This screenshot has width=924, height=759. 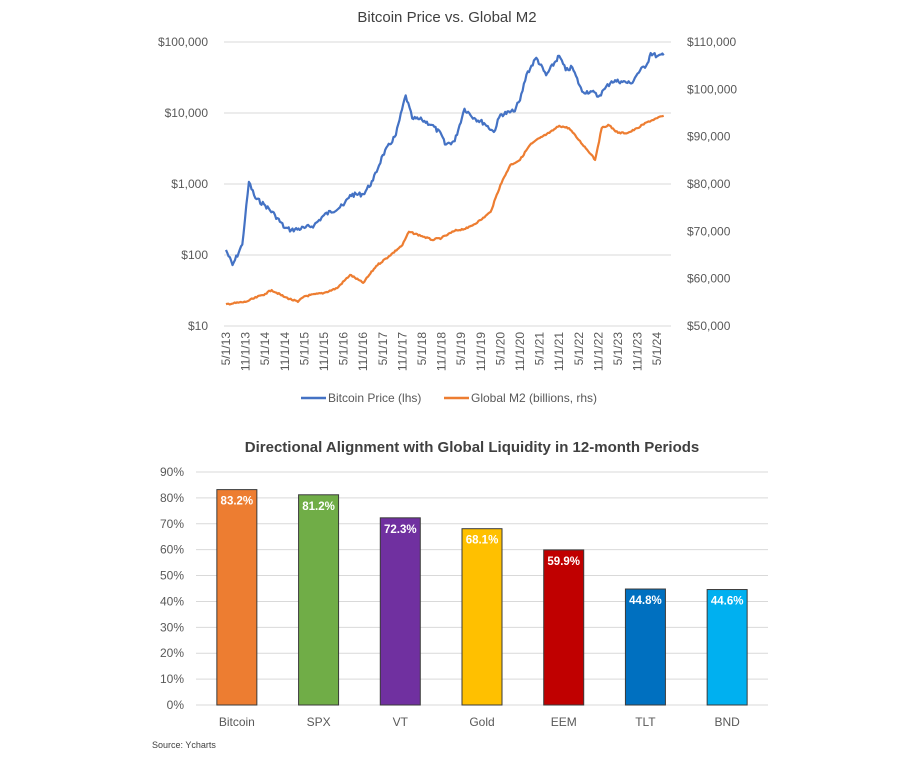 I want to click on x-axis-tick-label: 5/1/18, so click(x=422, y=349).